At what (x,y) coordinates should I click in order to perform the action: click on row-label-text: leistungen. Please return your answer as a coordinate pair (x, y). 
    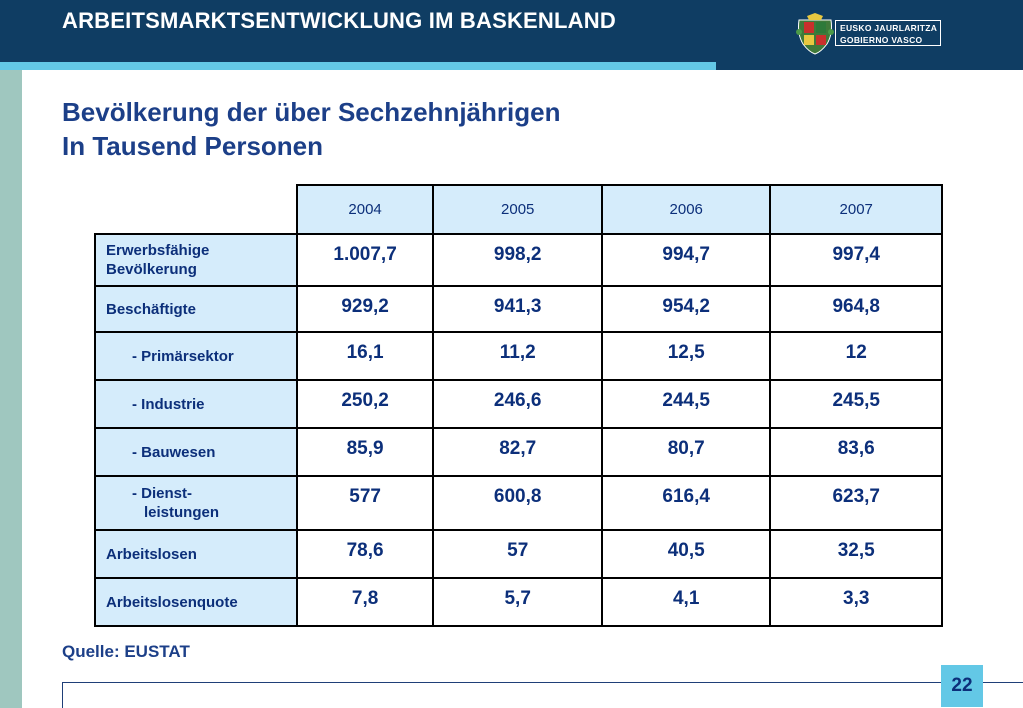
    Looking at the image, I should click on (182, 512).